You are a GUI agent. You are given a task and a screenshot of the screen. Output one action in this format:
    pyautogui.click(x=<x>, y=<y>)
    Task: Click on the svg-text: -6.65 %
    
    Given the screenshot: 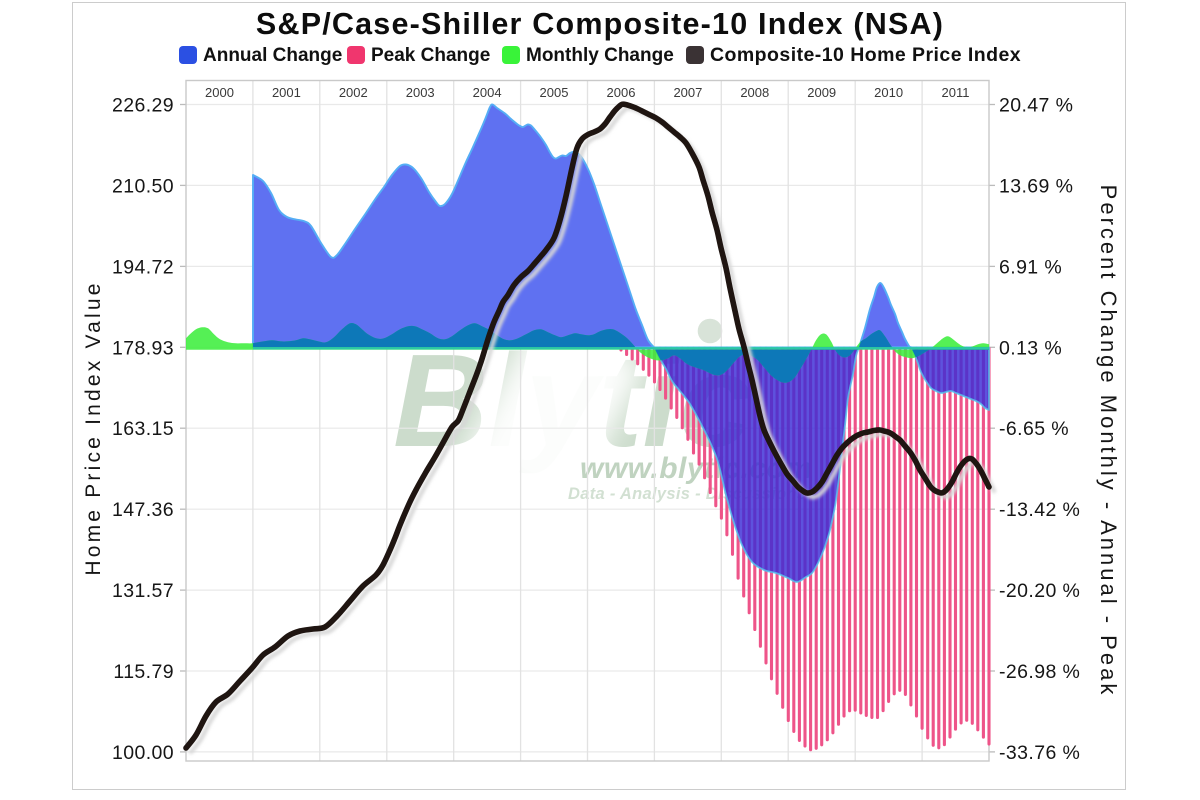 What is the action you would take?
    pyautogui.click(x=1034, y=429)
    